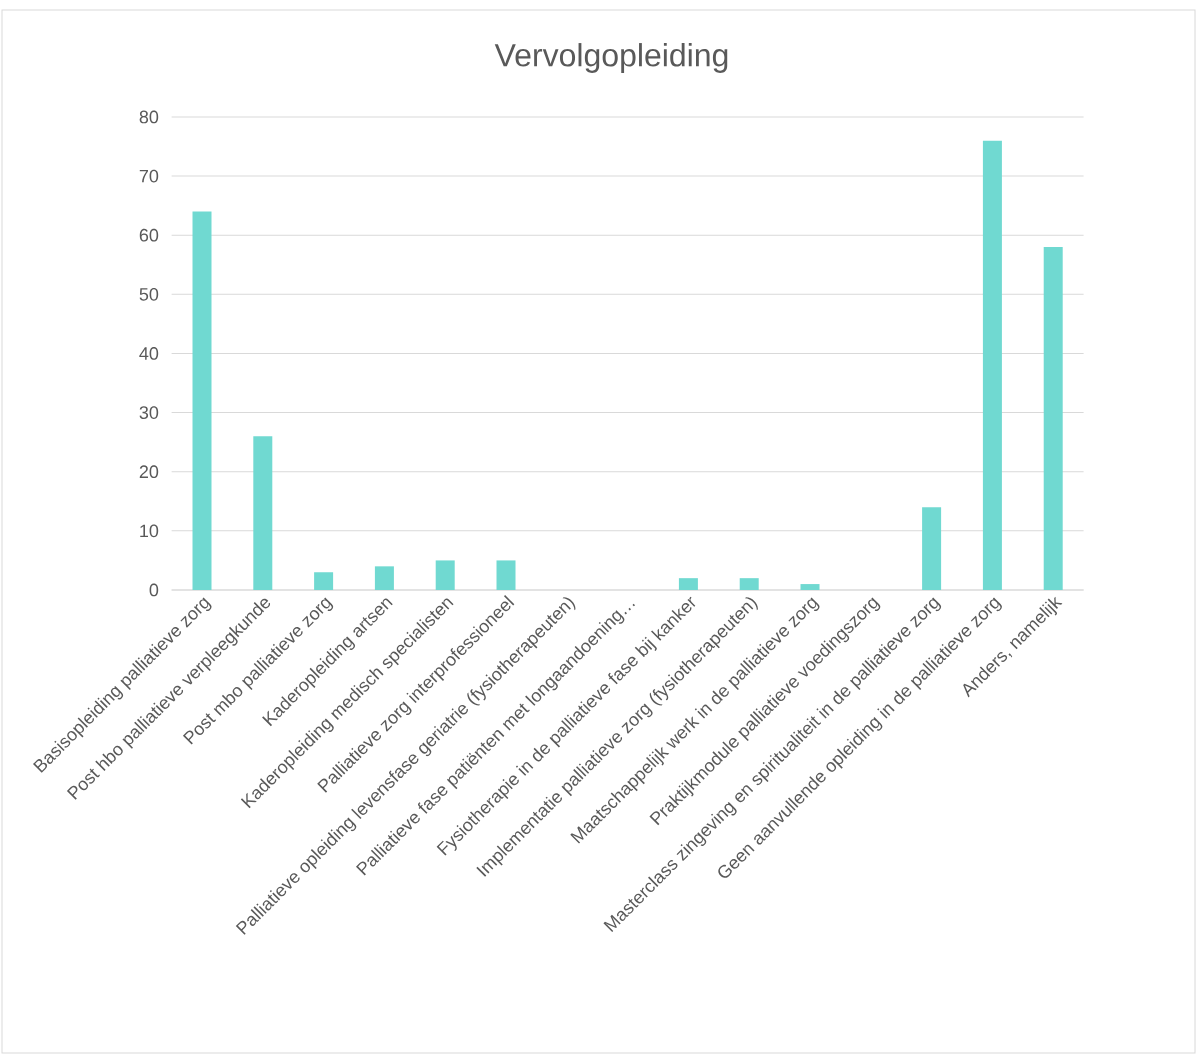 The height and width of the screenshot is (1055, 1202). I want to click on y-tick-label: 20, so click(149, 472).